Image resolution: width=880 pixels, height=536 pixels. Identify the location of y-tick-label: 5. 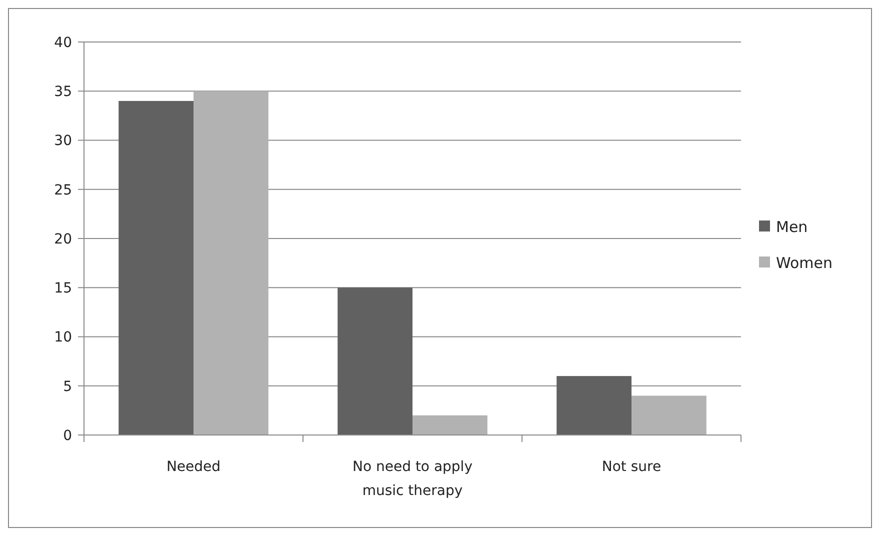
(67, 386).